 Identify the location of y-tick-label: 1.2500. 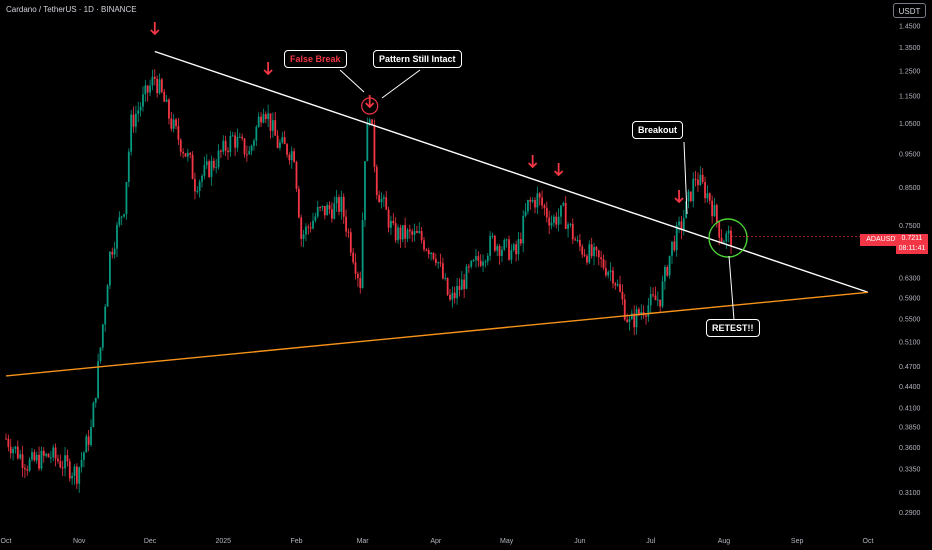
(910, 71).